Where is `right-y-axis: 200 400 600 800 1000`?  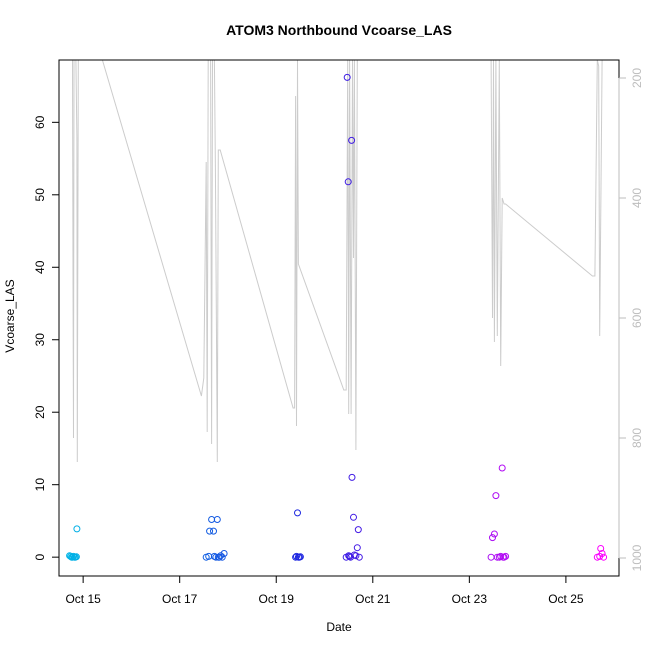
right-y-axis: 200 400 600 800 1000 is located at coordinates (631, 319).